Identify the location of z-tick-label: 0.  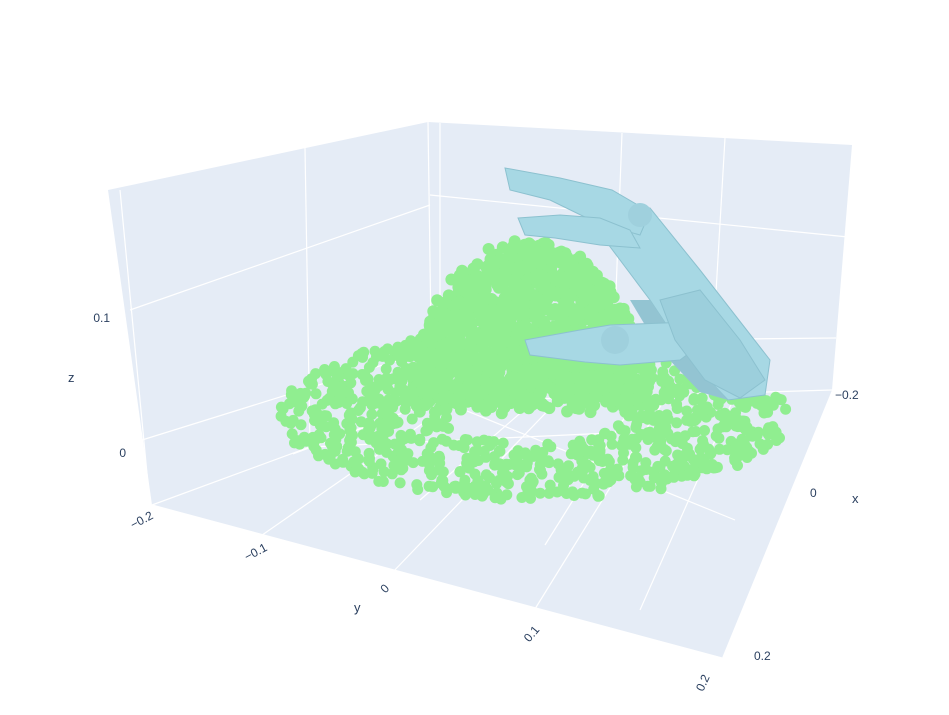
(122, 453).